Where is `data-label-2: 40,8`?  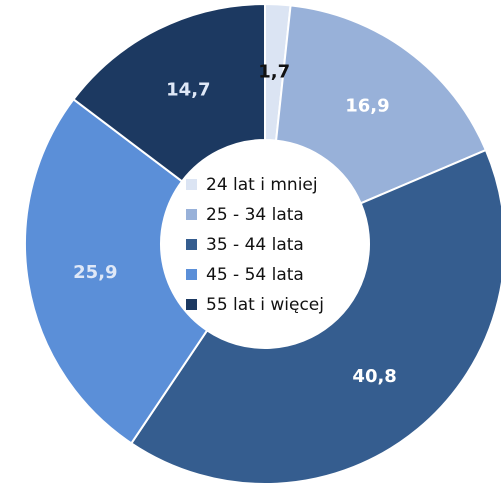
data-label-2: 40,8 is located at coordinates (374, 376).